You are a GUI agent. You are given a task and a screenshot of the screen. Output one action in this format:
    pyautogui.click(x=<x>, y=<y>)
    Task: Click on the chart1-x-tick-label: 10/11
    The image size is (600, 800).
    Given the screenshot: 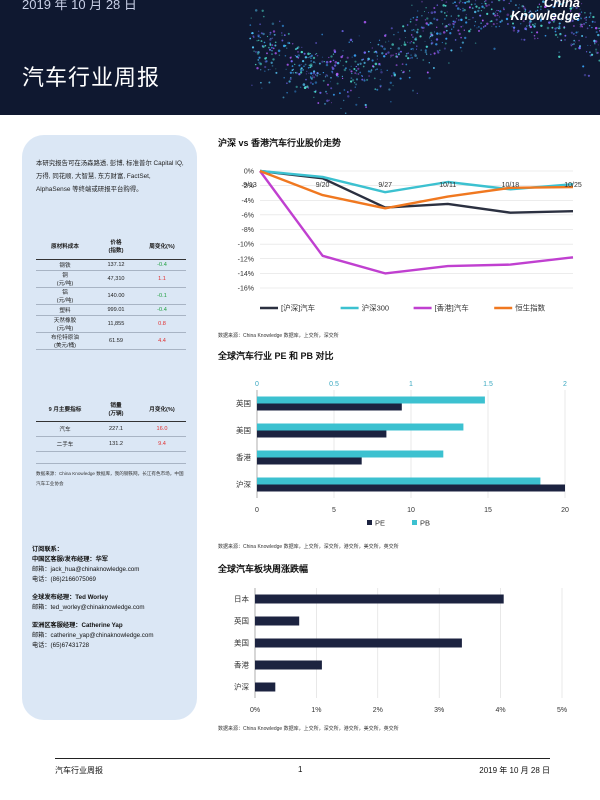 What is the action you would take?
    pyautogui.click(x=447, y=185)
    